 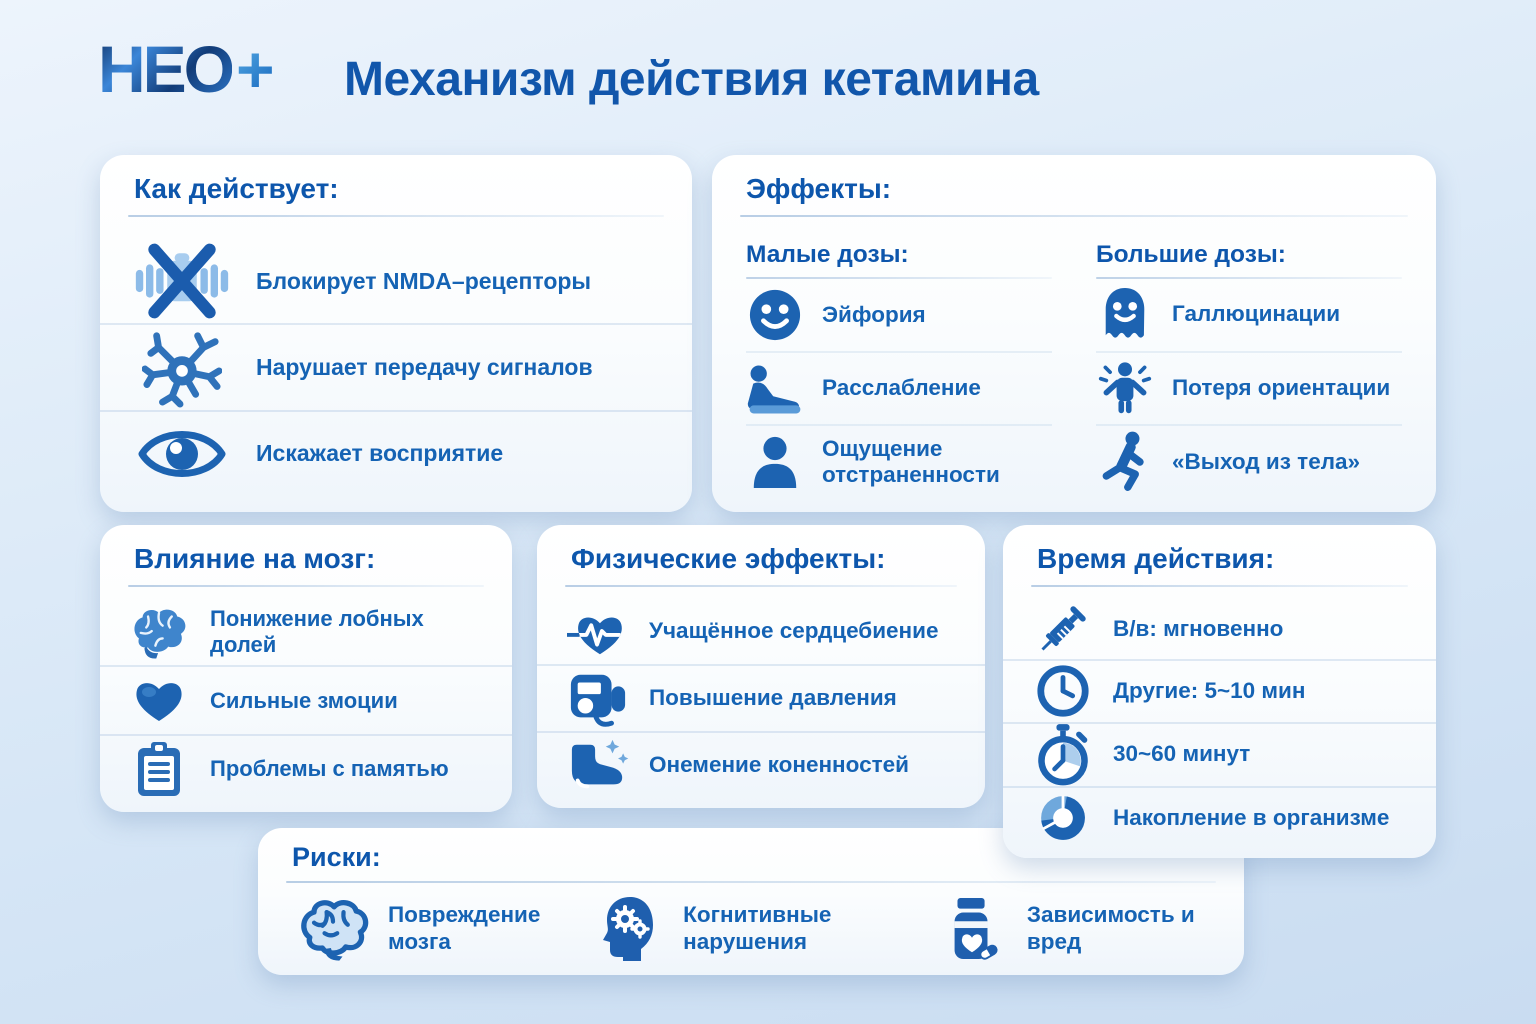 I want to click on numb-foot-icon, so click(x=598, y=766).